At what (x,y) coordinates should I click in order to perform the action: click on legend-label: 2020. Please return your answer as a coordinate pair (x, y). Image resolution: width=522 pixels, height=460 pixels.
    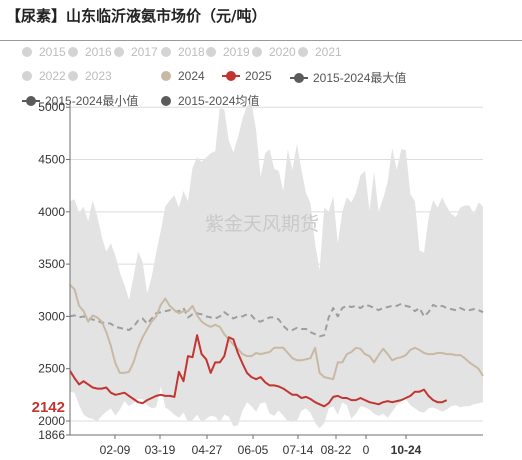
    Looking at the image, I should click on (282, 52).